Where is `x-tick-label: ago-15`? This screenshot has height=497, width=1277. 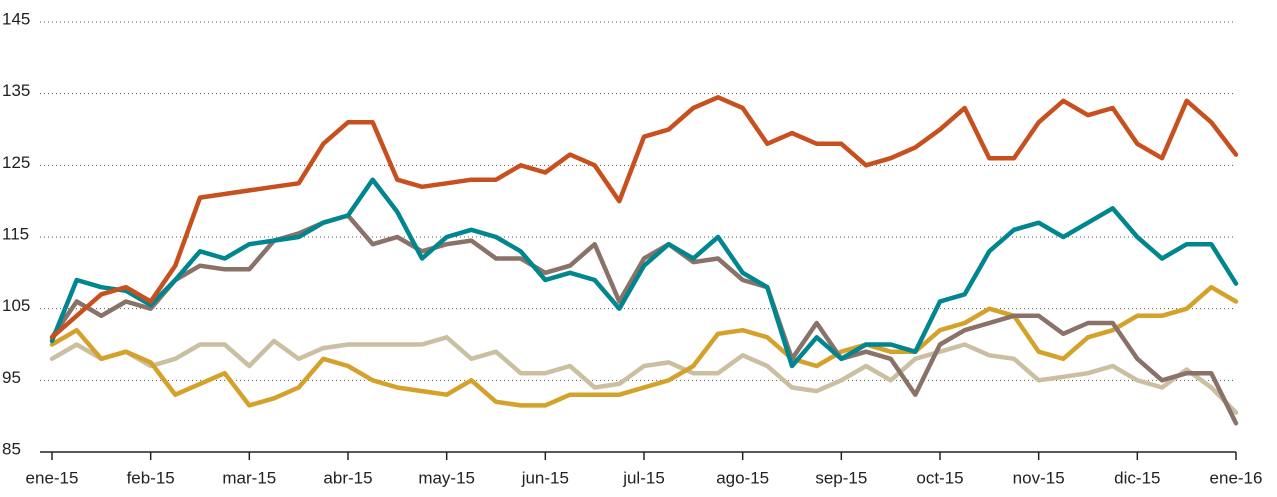 x-tick-label: ago-15 is located at coordinates (742, 477).